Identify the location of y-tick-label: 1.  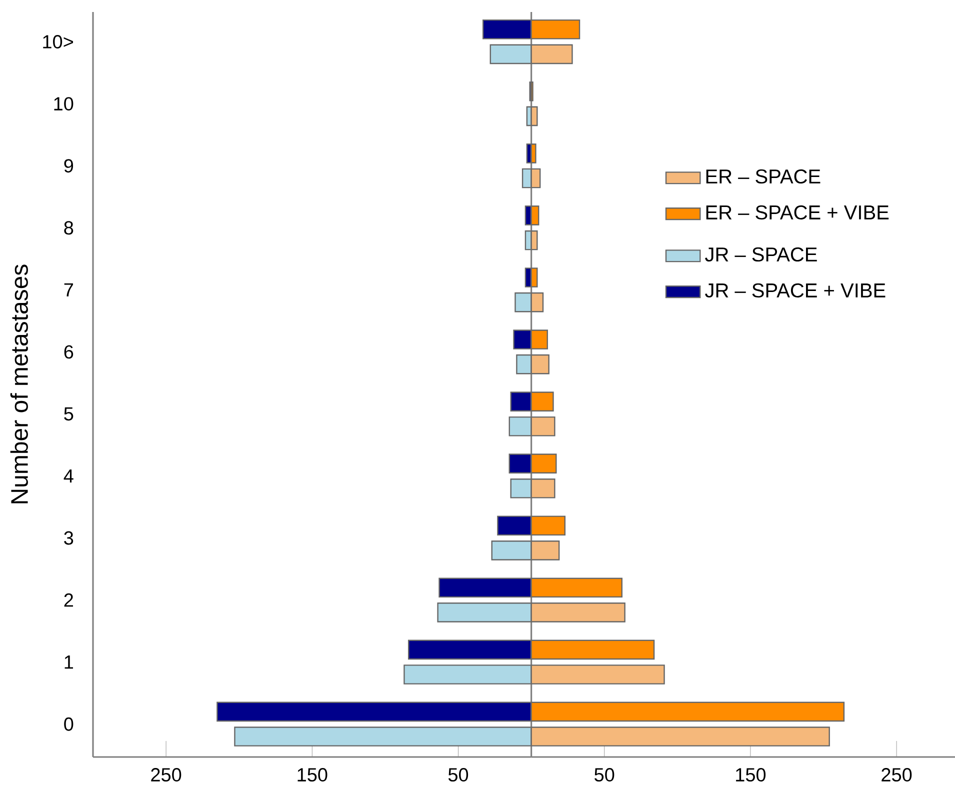
(68, 662).